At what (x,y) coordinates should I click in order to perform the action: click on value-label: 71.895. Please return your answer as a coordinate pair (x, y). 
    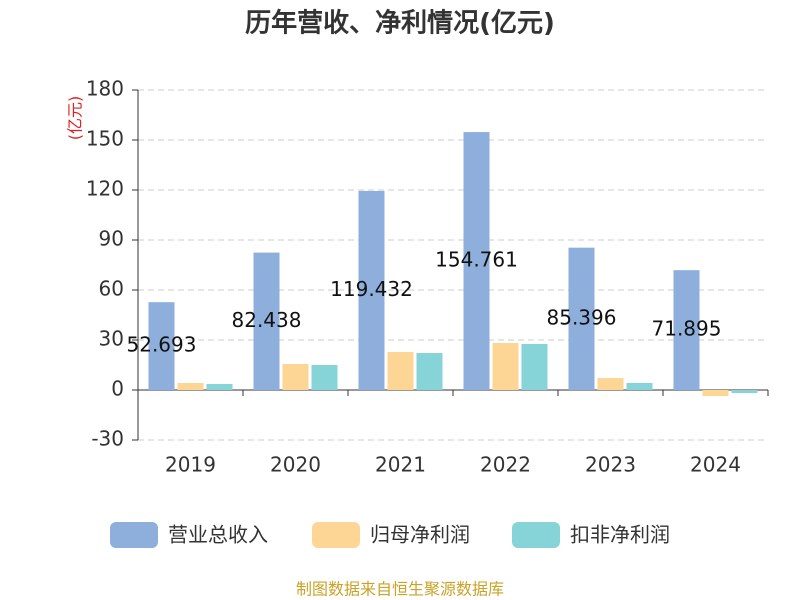
    Looking at the image, I should click on (687, 329).